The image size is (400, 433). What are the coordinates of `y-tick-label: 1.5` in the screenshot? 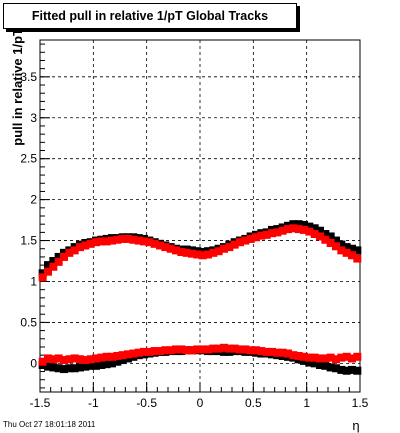 It's located at (28, 241).